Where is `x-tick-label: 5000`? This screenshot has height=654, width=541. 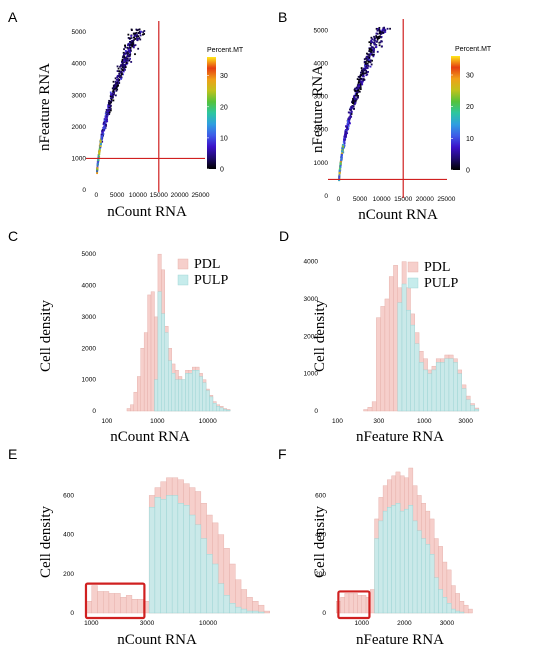
x-tick-label: 5000 is located at coordinates (117, 195).